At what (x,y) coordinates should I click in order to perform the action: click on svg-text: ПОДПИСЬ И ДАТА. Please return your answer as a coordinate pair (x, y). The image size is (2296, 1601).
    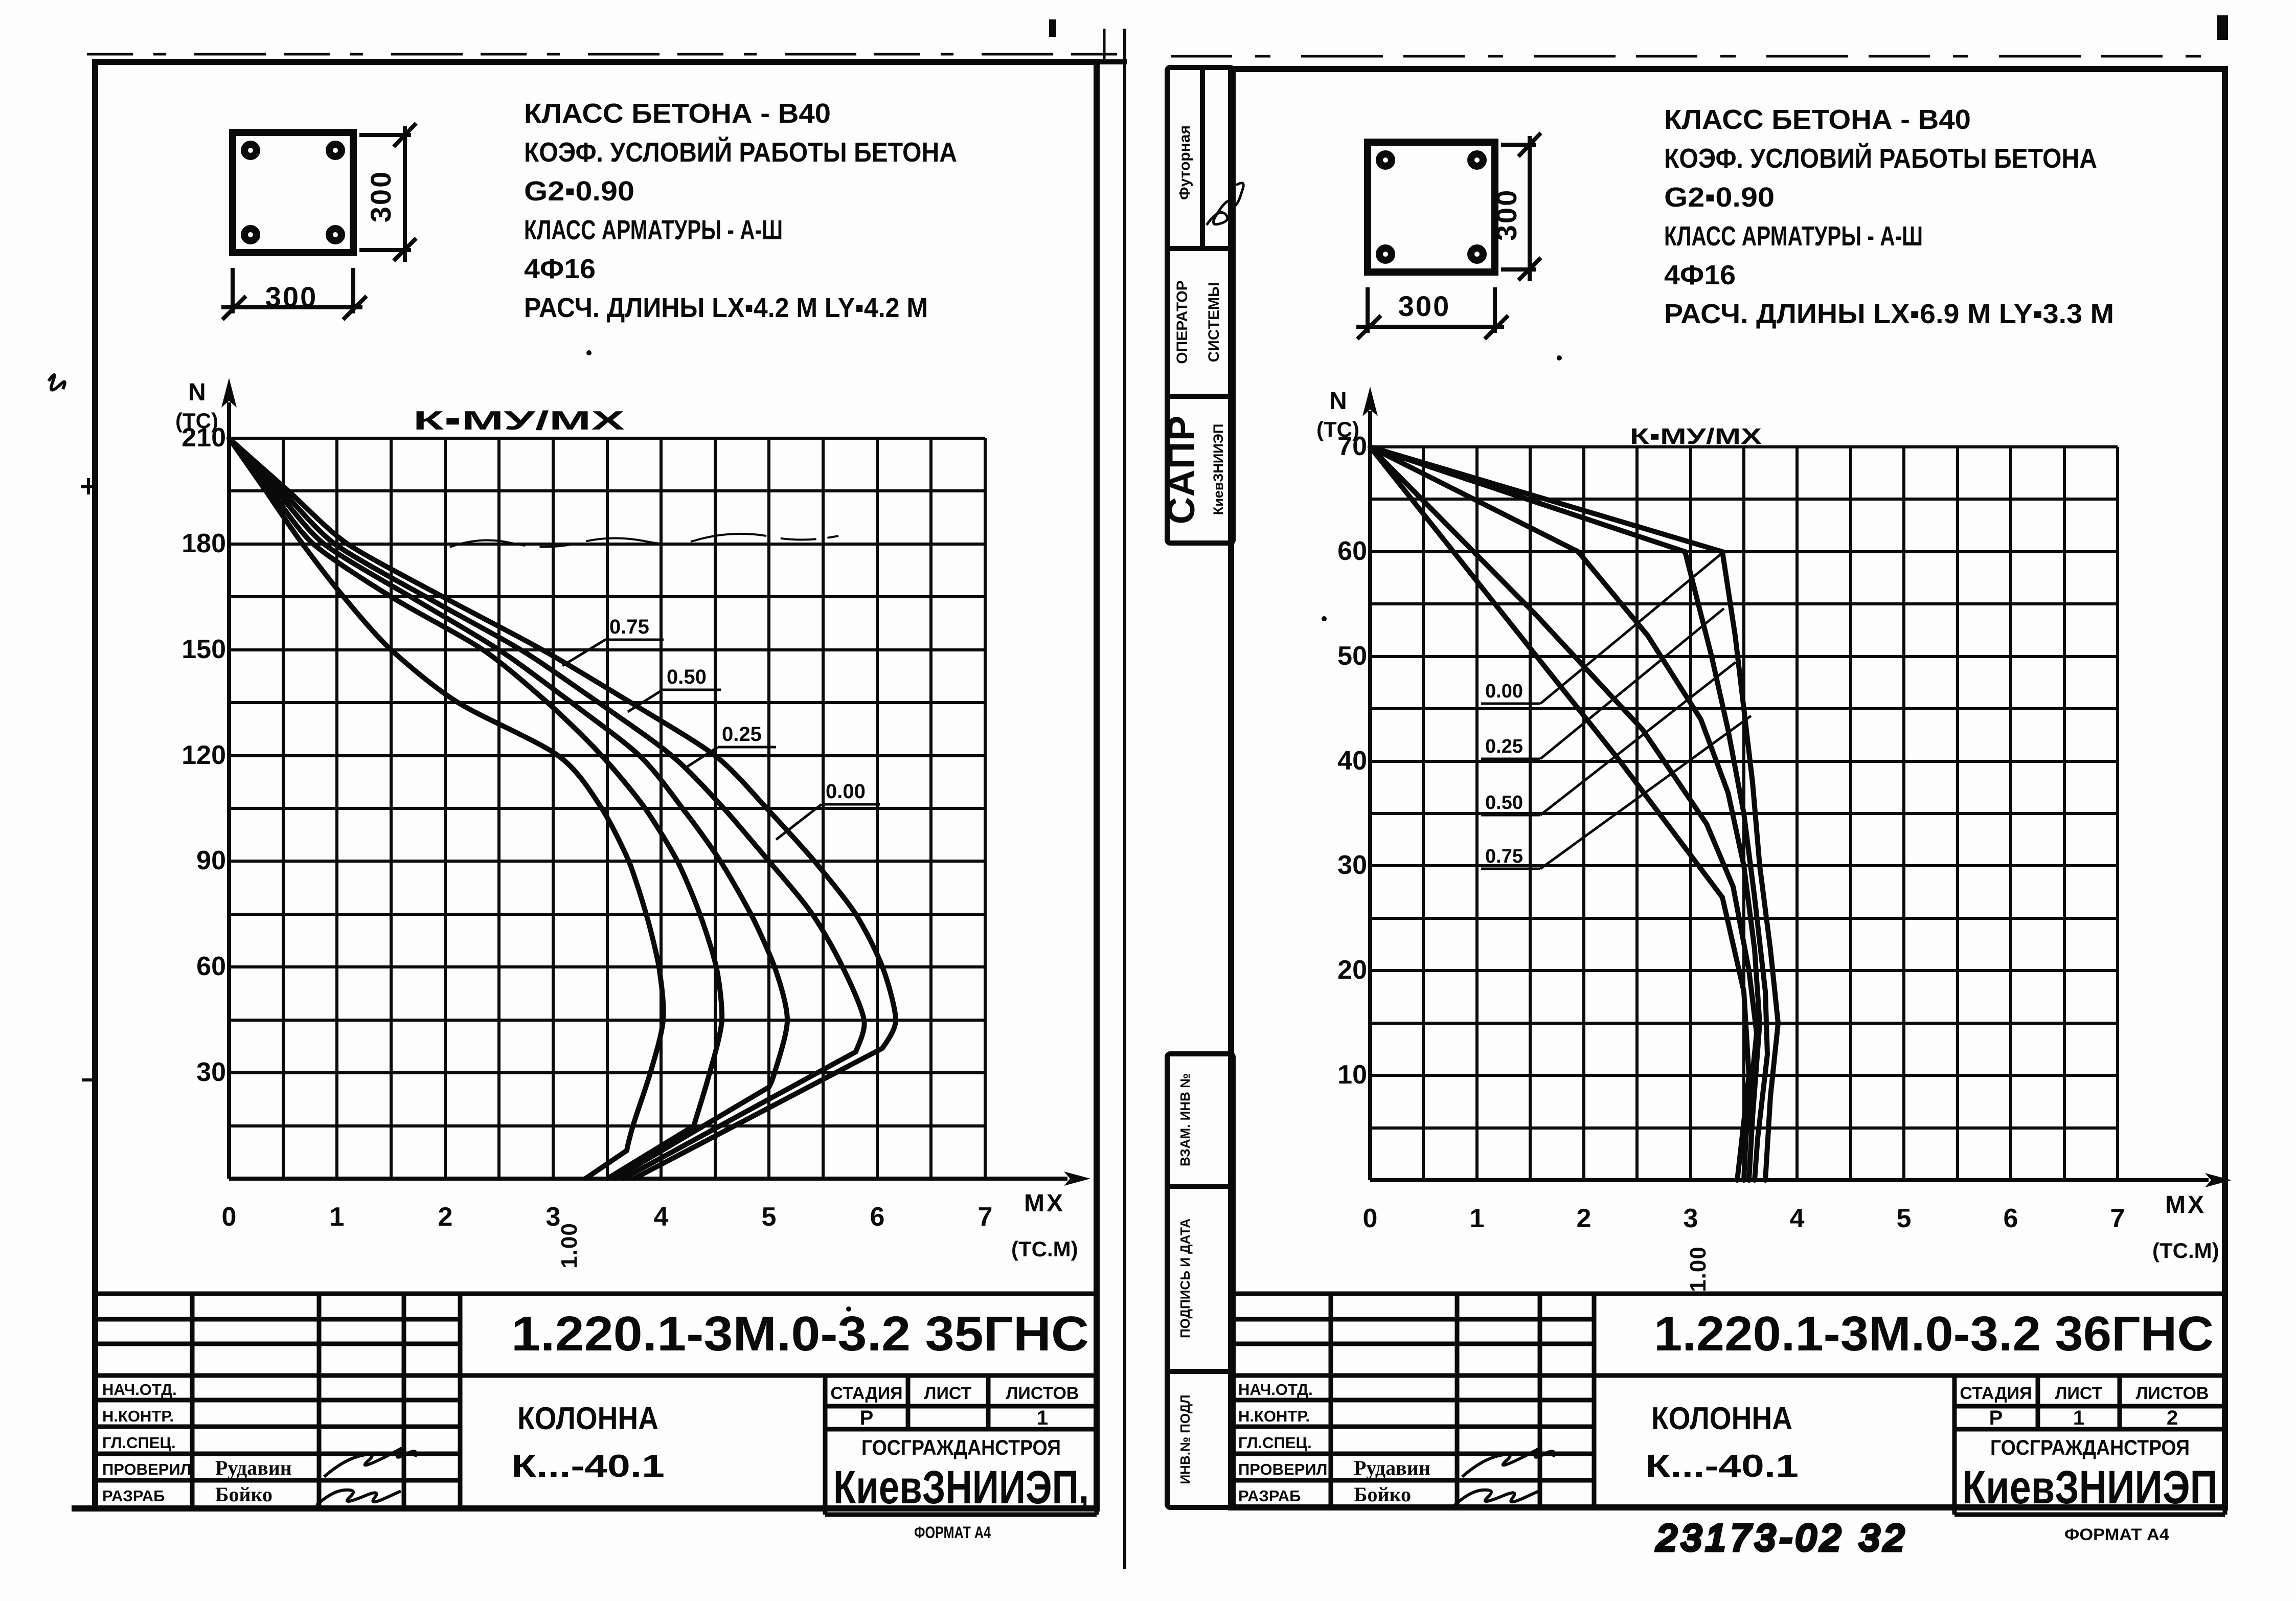
    Looking at the image, I should click on (1185, 1278).